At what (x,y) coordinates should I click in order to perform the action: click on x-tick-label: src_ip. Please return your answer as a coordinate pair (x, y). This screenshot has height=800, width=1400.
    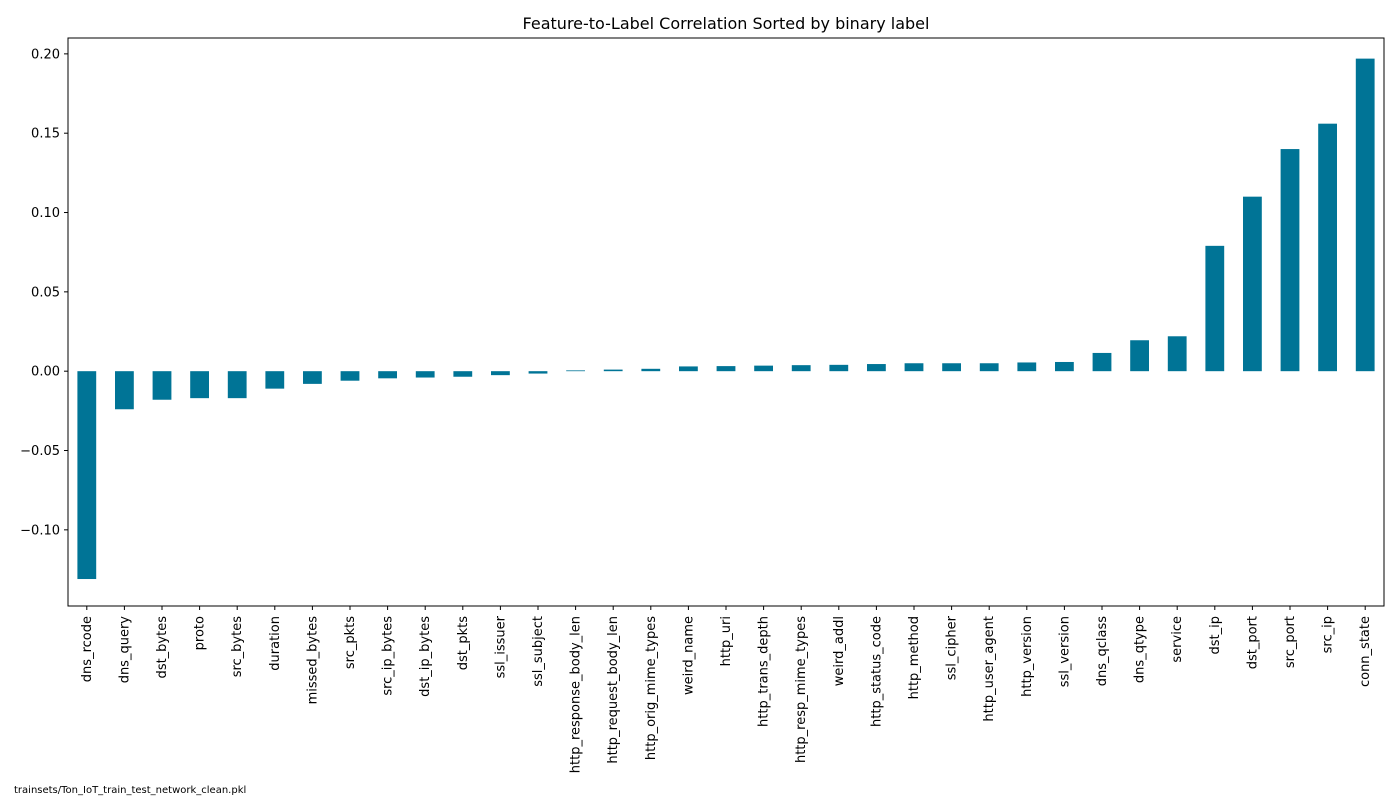
    Looking at the image, I should click on (1328, 634).